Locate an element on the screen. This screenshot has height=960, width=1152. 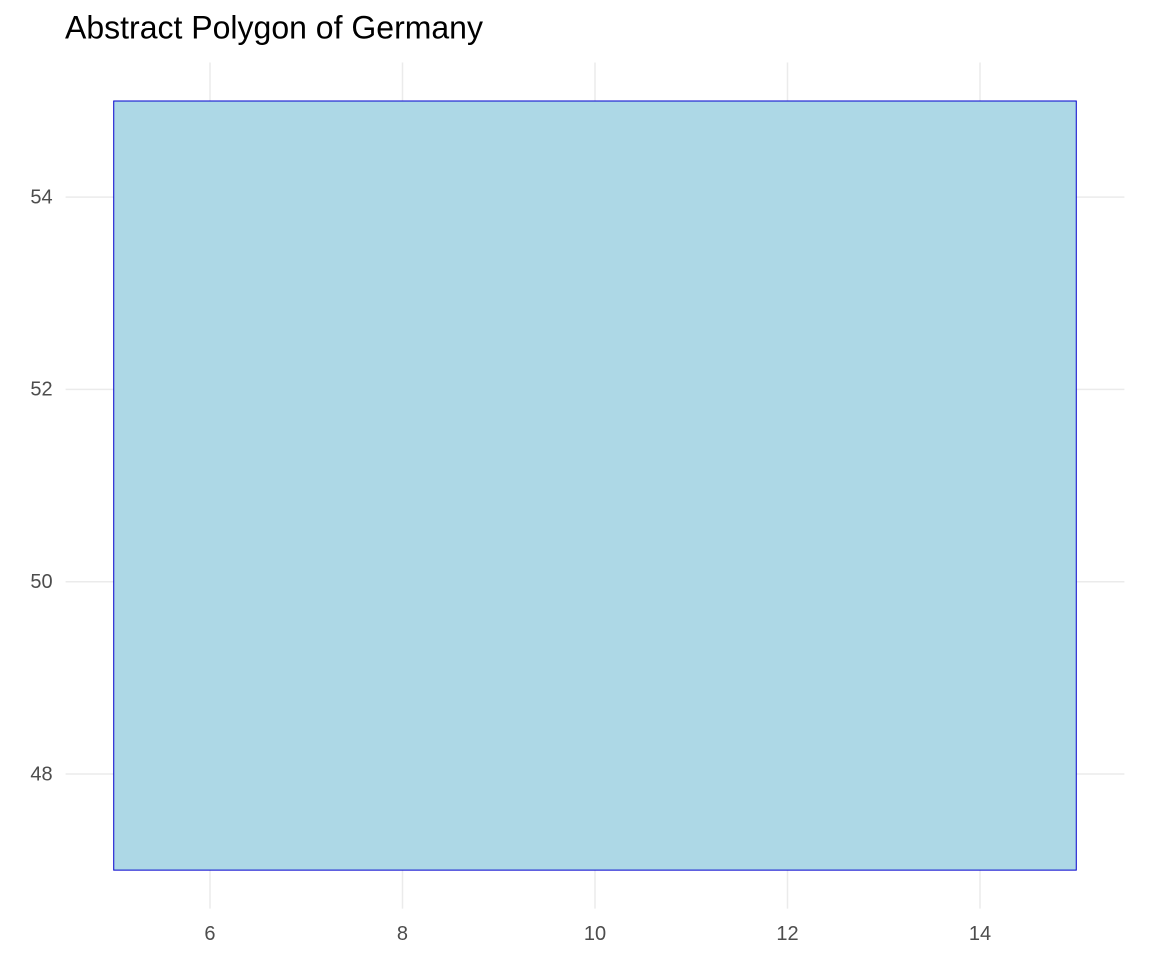
x-tick-label: 10 is located at coordinates (595, 934).